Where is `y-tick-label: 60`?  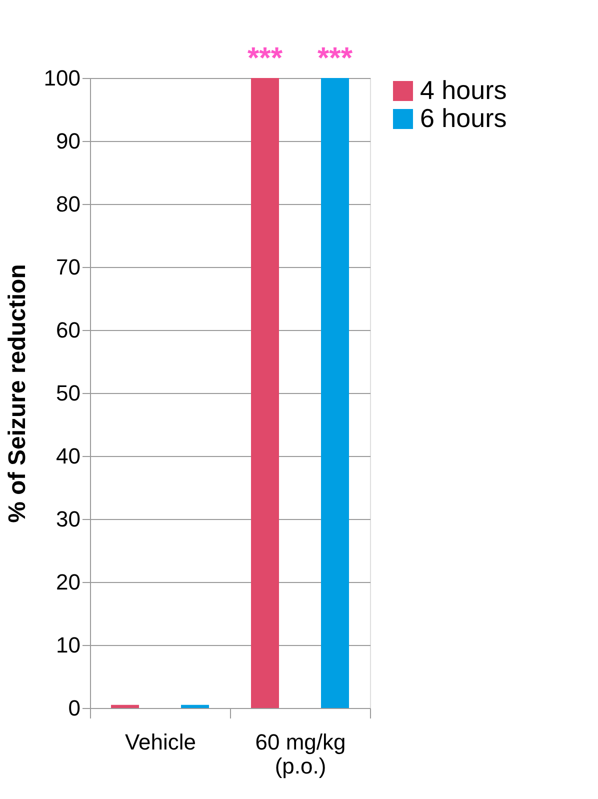
y-tick-label: 60 is located at coordinates (68, 330).